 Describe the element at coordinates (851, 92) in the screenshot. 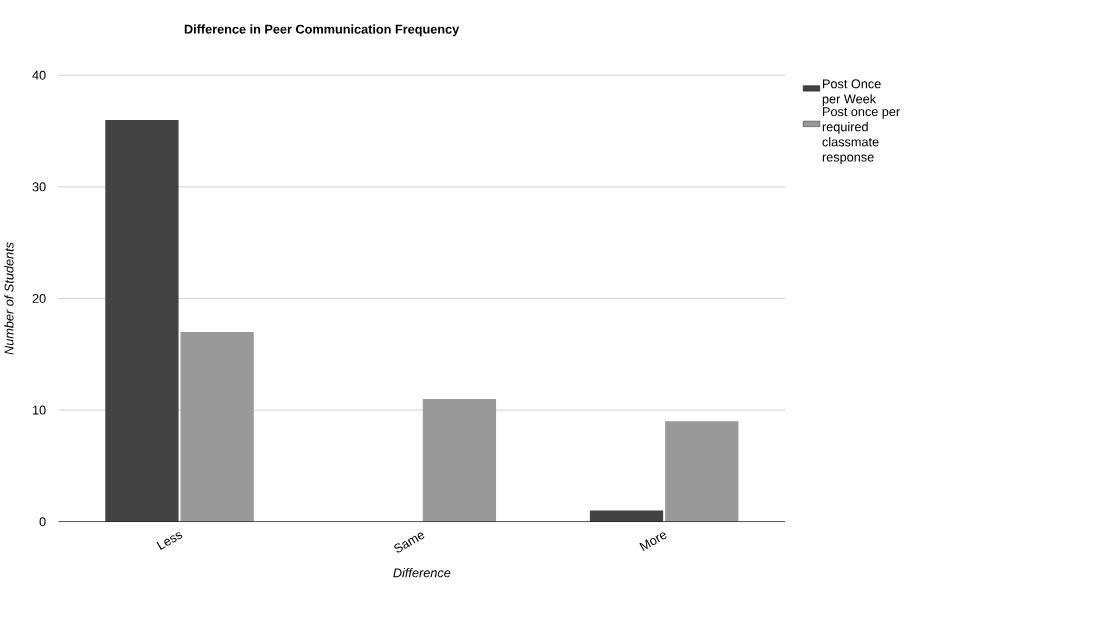

I see `legend-label: Post Once per Week` at that location.